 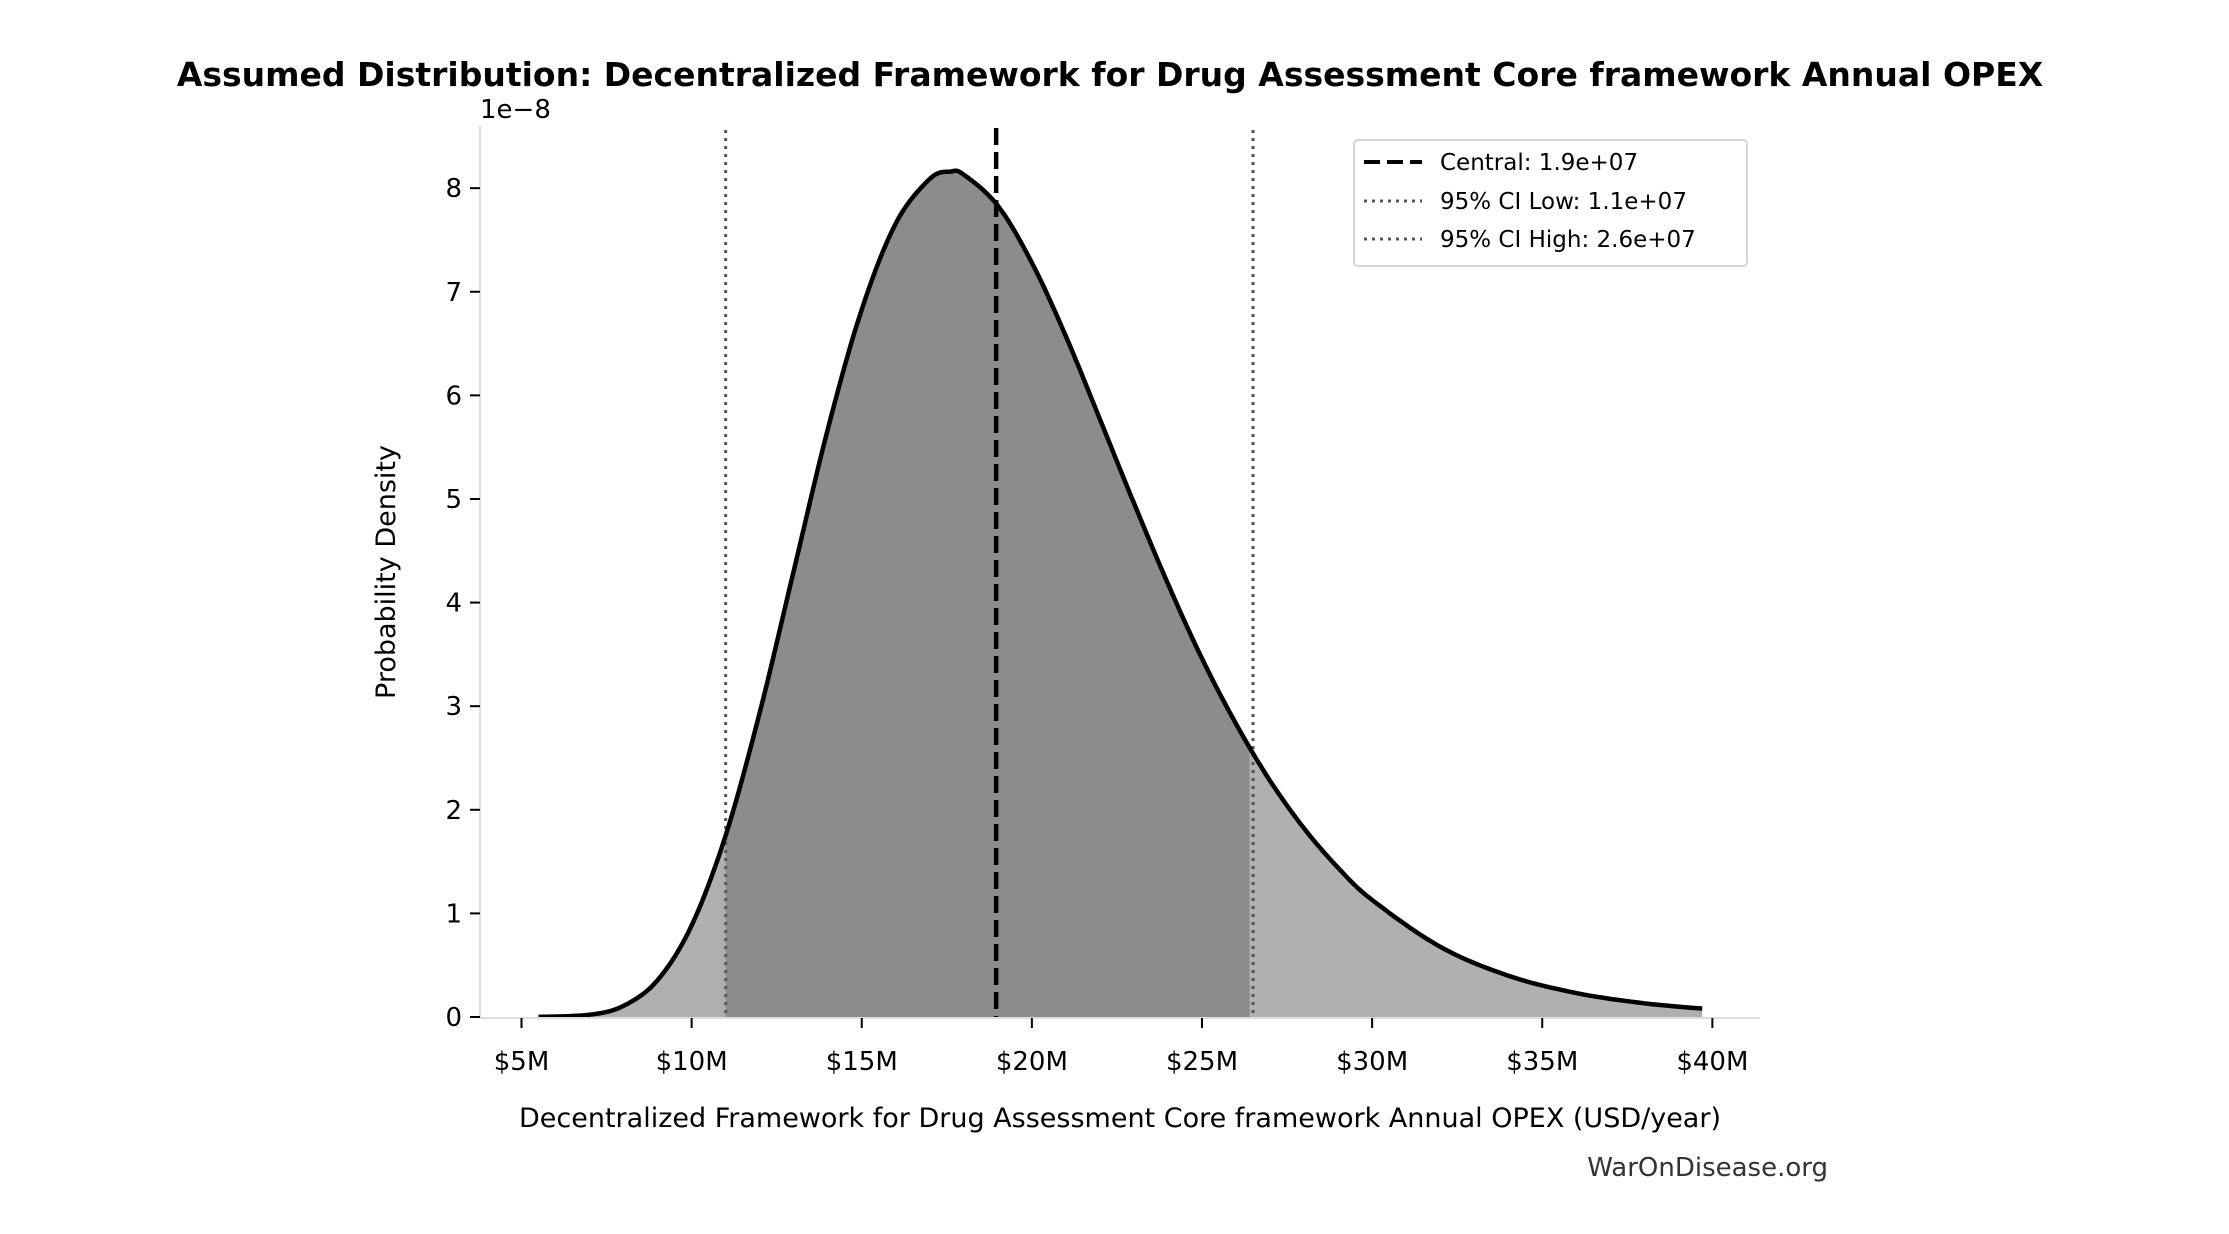 I want to click on x-tick-label: $25M, so click(x=1202, y=1062).